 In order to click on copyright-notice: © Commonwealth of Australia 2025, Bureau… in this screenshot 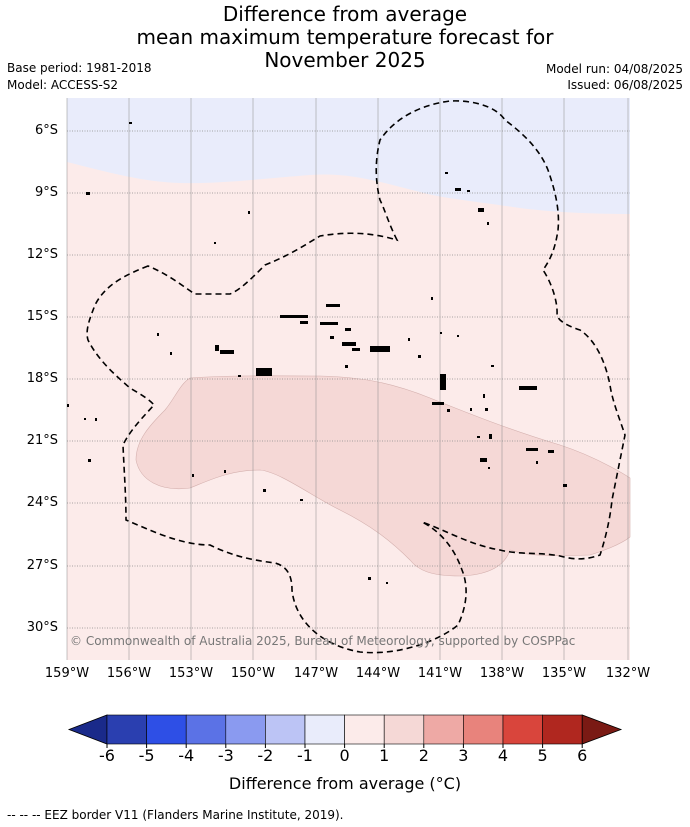, I will do `click(323, 641)`.